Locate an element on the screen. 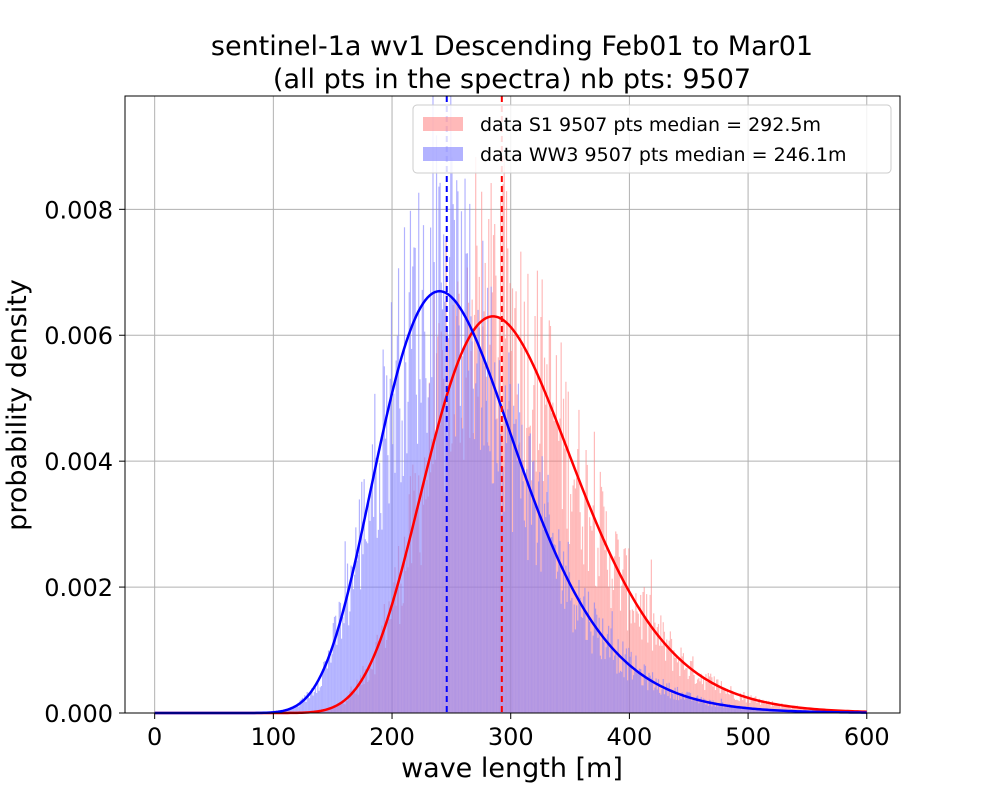  x-tick-label: 600 is located at coordinates (867, 737).